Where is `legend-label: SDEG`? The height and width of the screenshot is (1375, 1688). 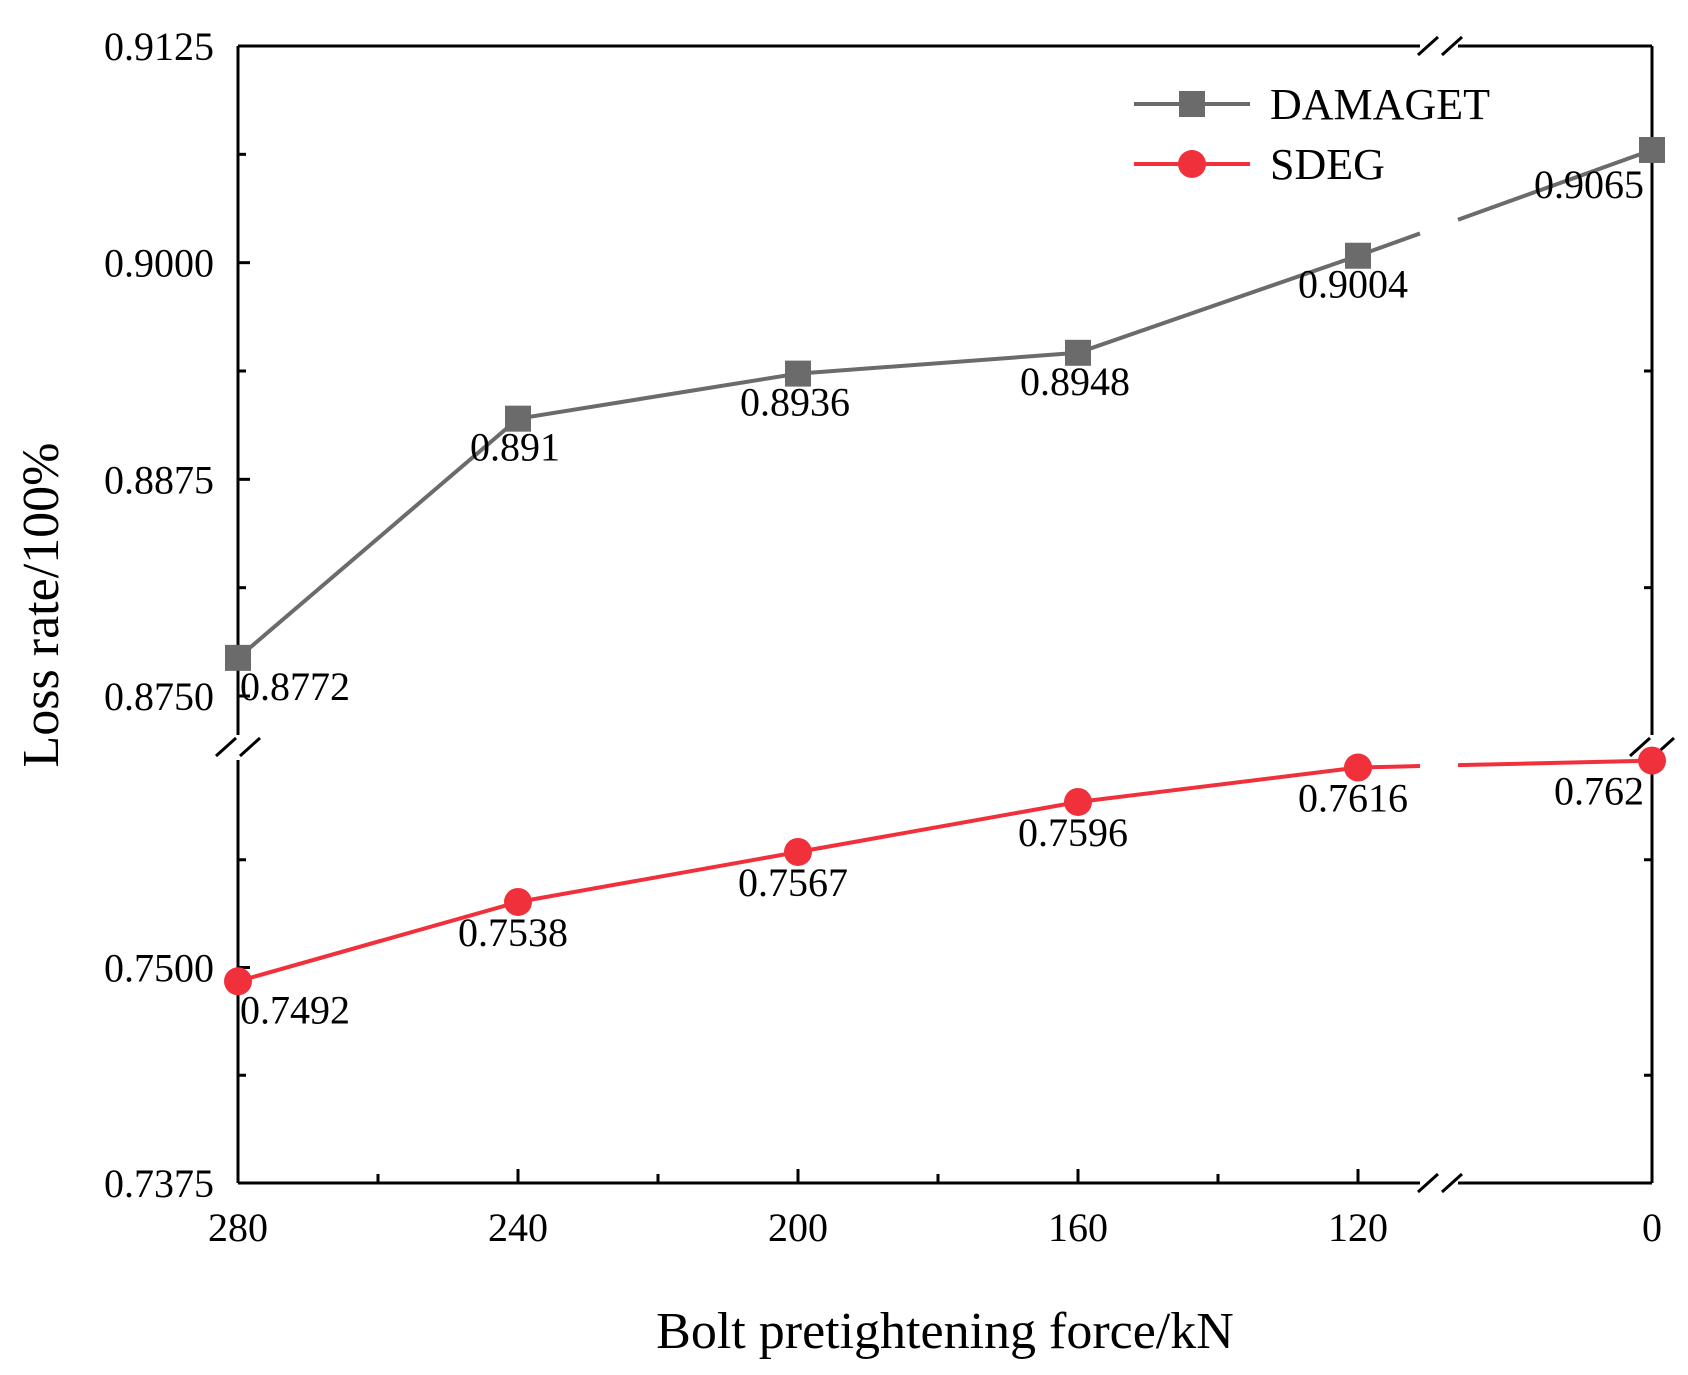 legend-label: SDEG is located at coordinates (1327, 164).